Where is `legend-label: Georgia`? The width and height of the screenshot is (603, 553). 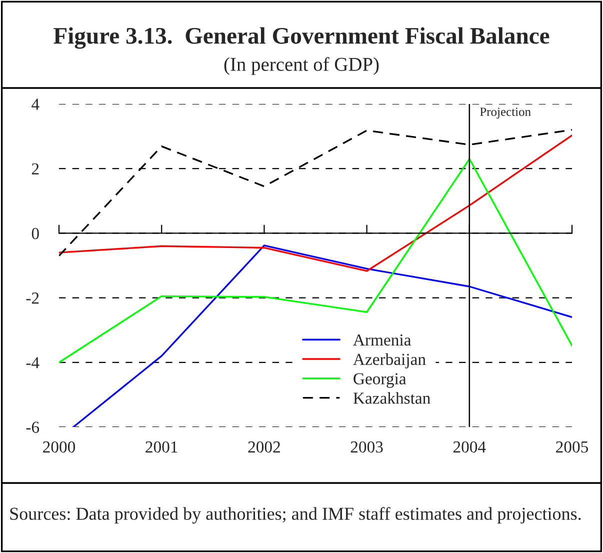
legend-label: Georgia is located at coordinates (380, 380).